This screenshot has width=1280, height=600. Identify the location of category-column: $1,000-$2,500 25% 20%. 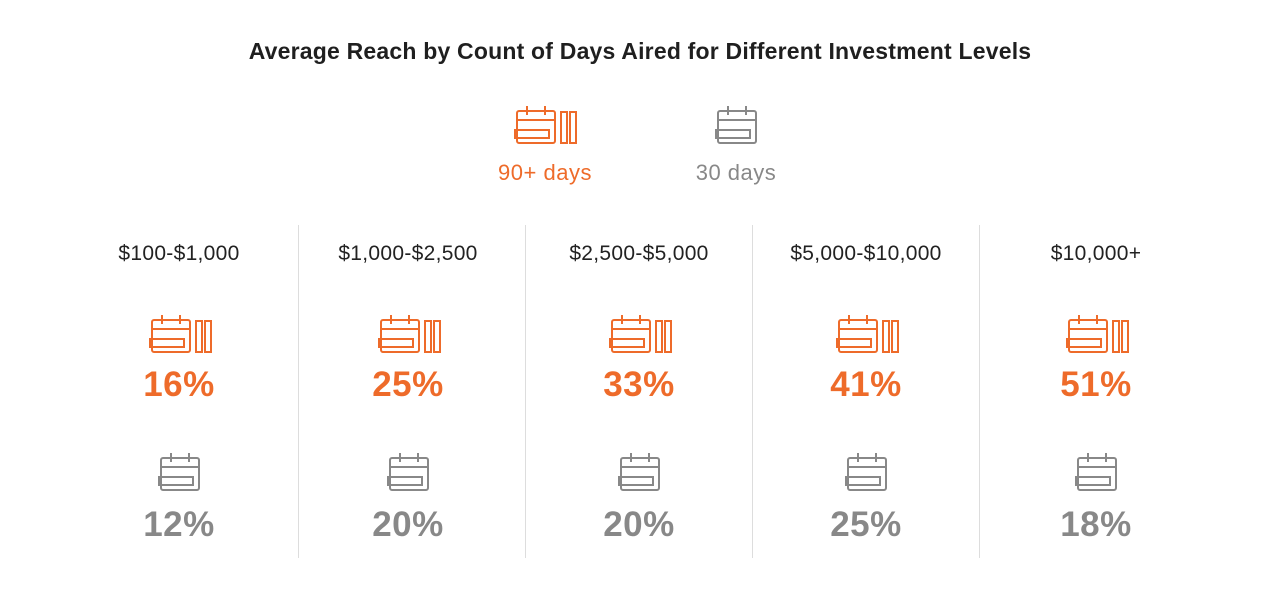
(408, 392).